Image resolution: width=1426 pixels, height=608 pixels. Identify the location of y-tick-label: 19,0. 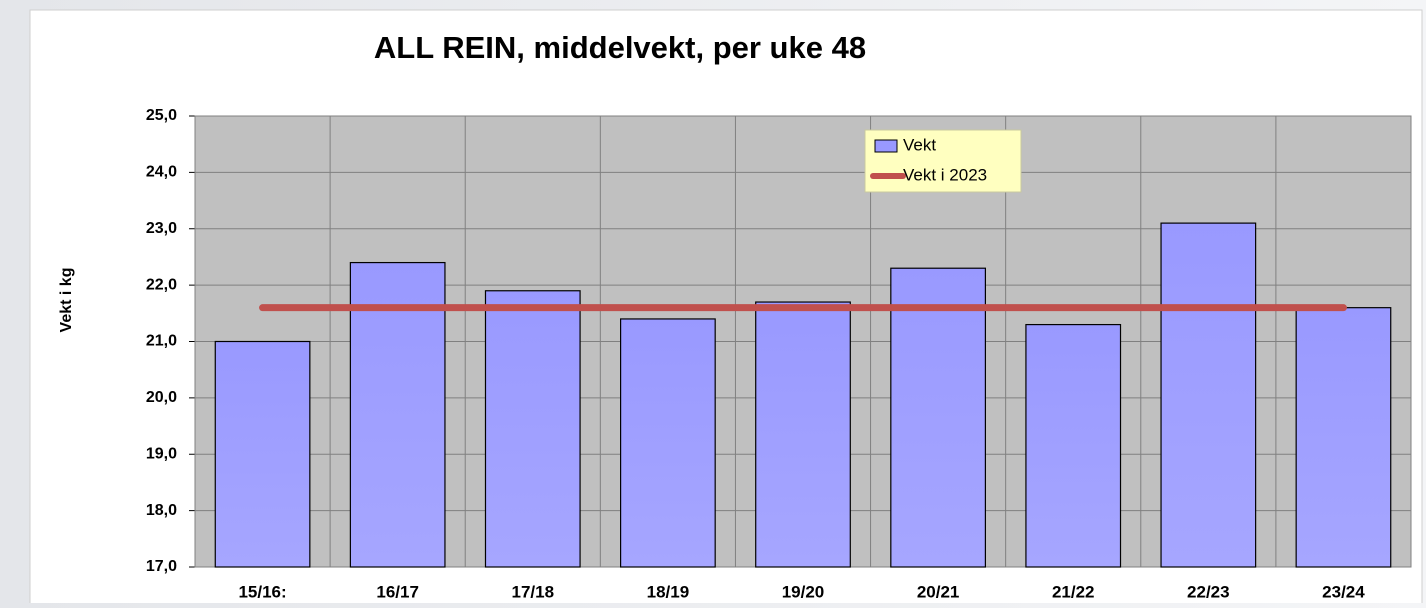
(161, 453).